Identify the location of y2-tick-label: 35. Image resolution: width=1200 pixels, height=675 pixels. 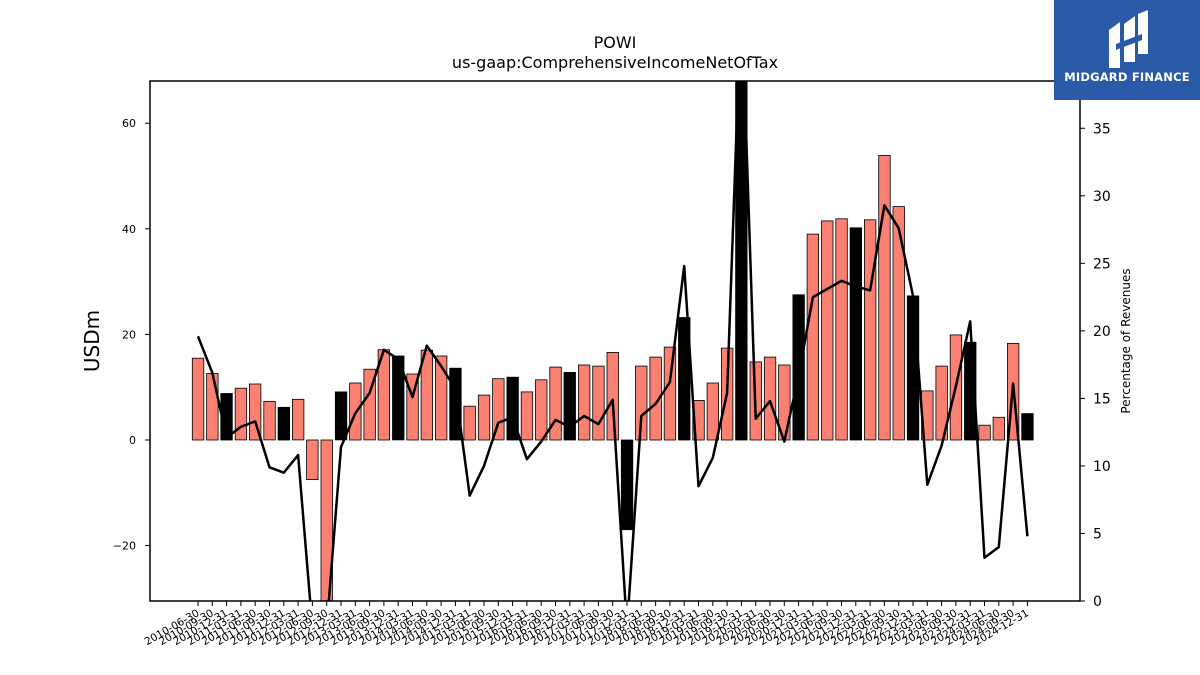
(1102, 129).